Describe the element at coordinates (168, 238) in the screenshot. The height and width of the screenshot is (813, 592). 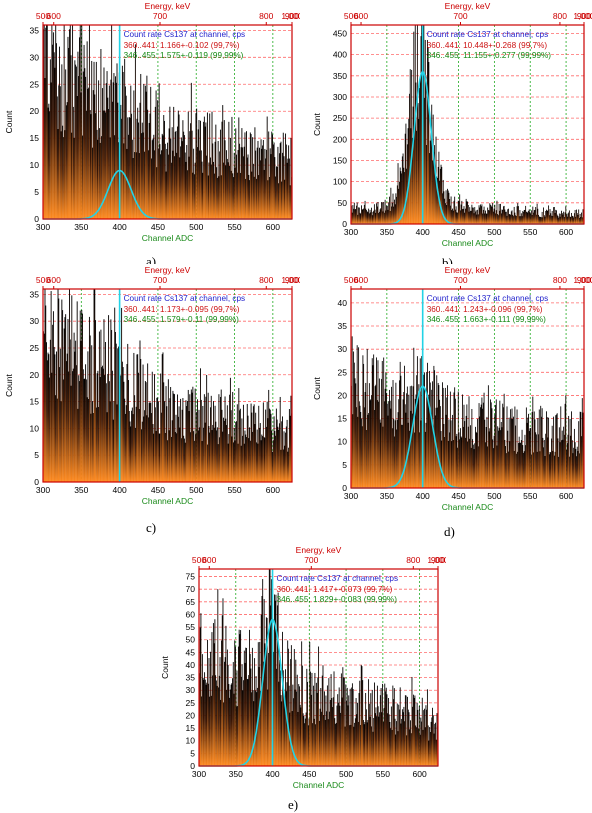
I see `x-axis-label: Channel ADC` at that location.